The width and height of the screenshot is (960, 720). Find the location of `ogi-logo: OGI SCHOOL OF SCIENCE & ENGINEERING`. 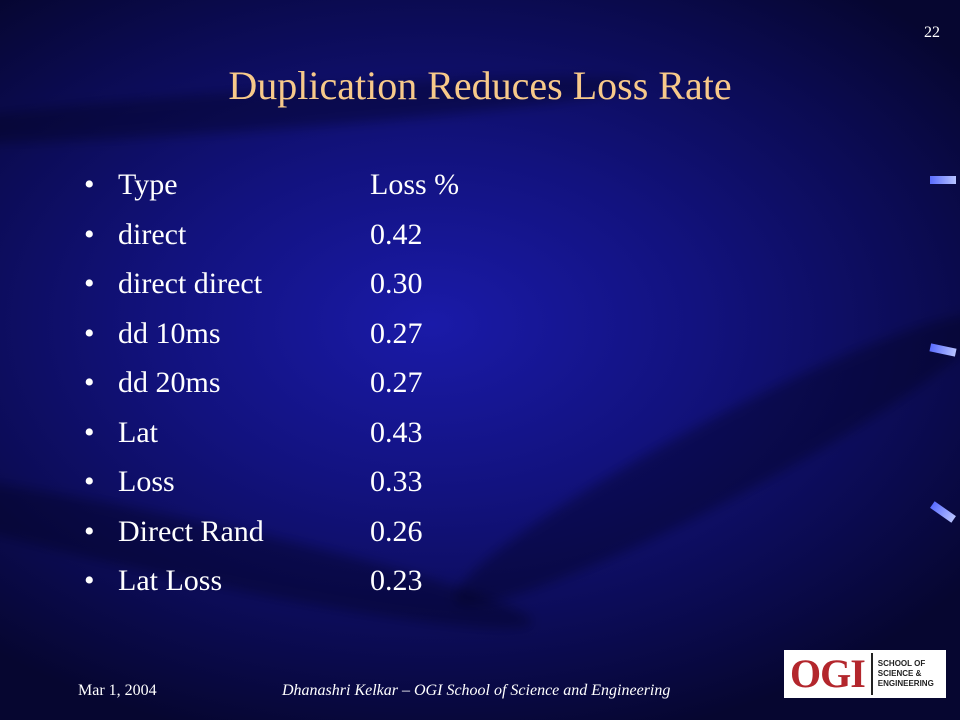

ogi-logo: OGI SCHOOL OF SCIENCE & ENGINEERING is located at coordinates (865, 674).